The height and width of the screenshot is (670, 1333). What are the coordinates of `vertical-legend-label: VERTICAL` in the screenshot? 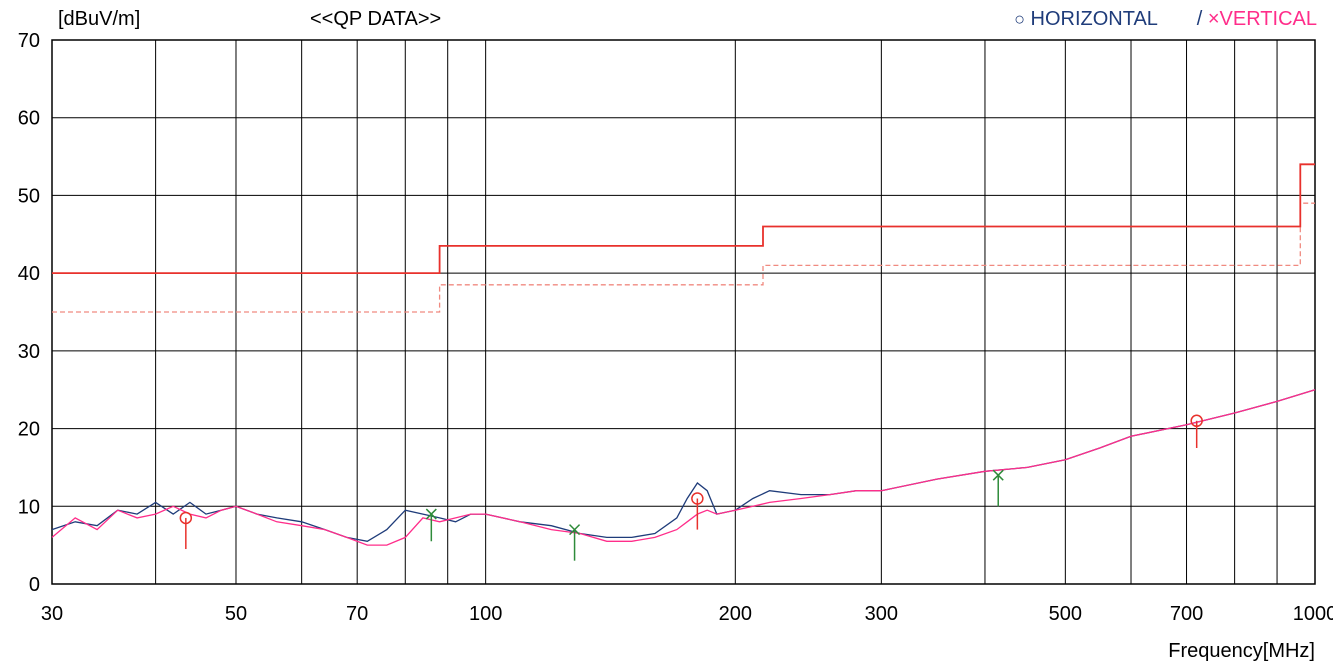 It's located at (1268, 19).